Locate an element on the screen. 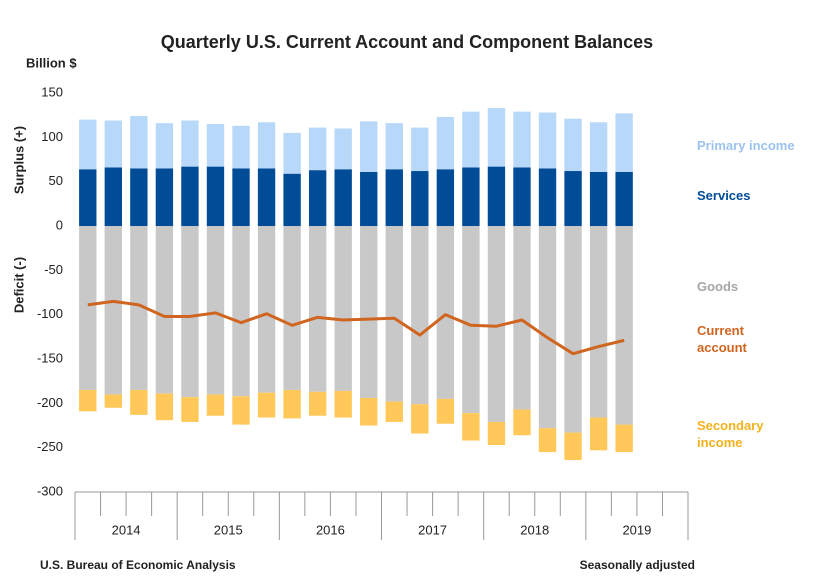  y-tick-label: 100 is located at coordinates (52, 136).